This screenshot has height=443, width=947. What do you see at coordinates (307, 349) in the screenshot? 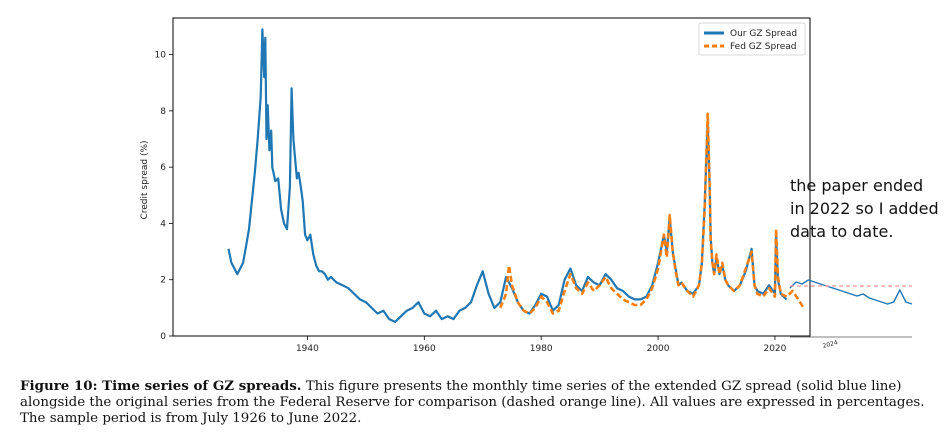
I see `x-tick-label: 1940` at bounding box center [307, 349].